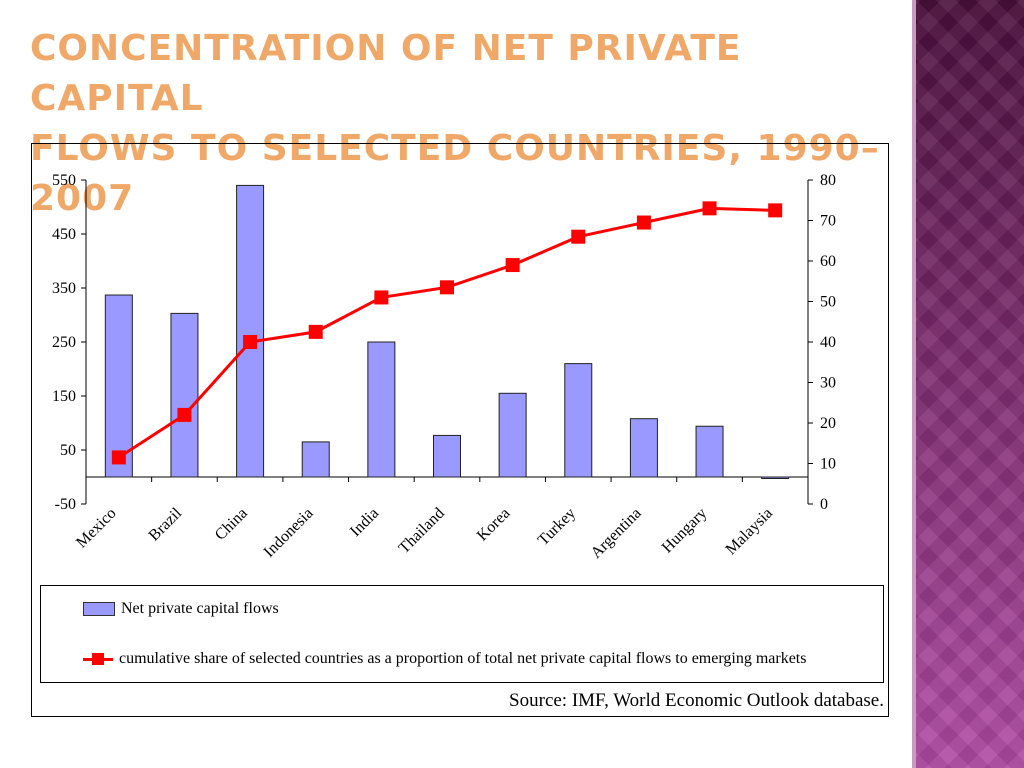  Describe the element at coordinates (775, 210) in the screenshot. I see `point-malaysia` at that location.